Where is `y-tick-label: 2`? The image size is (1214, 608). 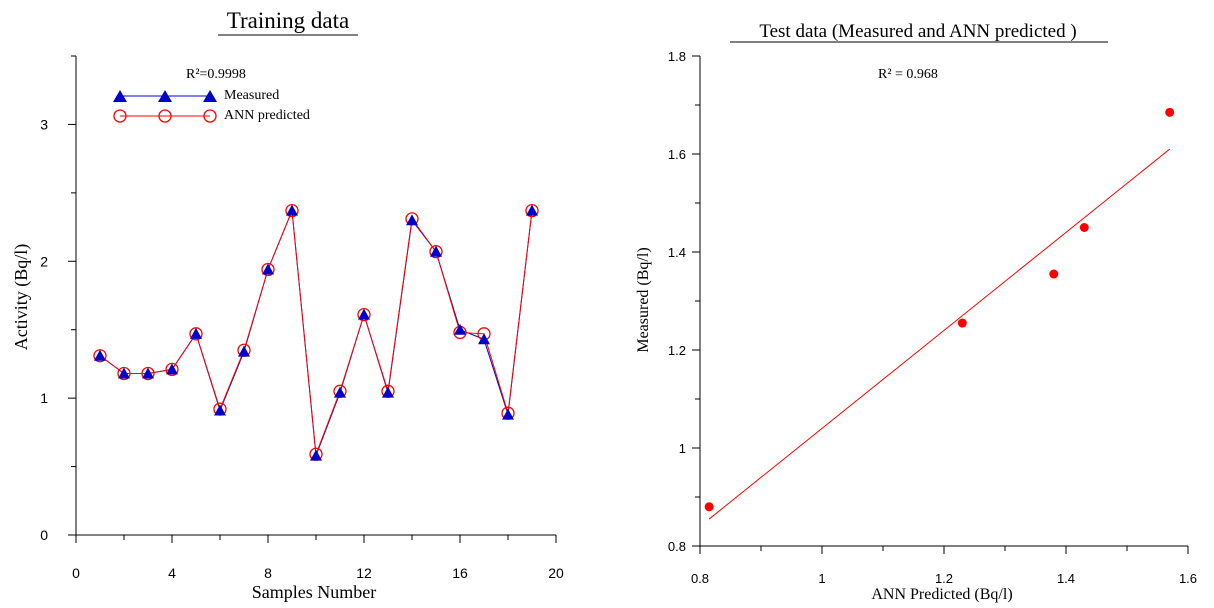
y-tick-label: 2 is located at coordinates (44, 261).